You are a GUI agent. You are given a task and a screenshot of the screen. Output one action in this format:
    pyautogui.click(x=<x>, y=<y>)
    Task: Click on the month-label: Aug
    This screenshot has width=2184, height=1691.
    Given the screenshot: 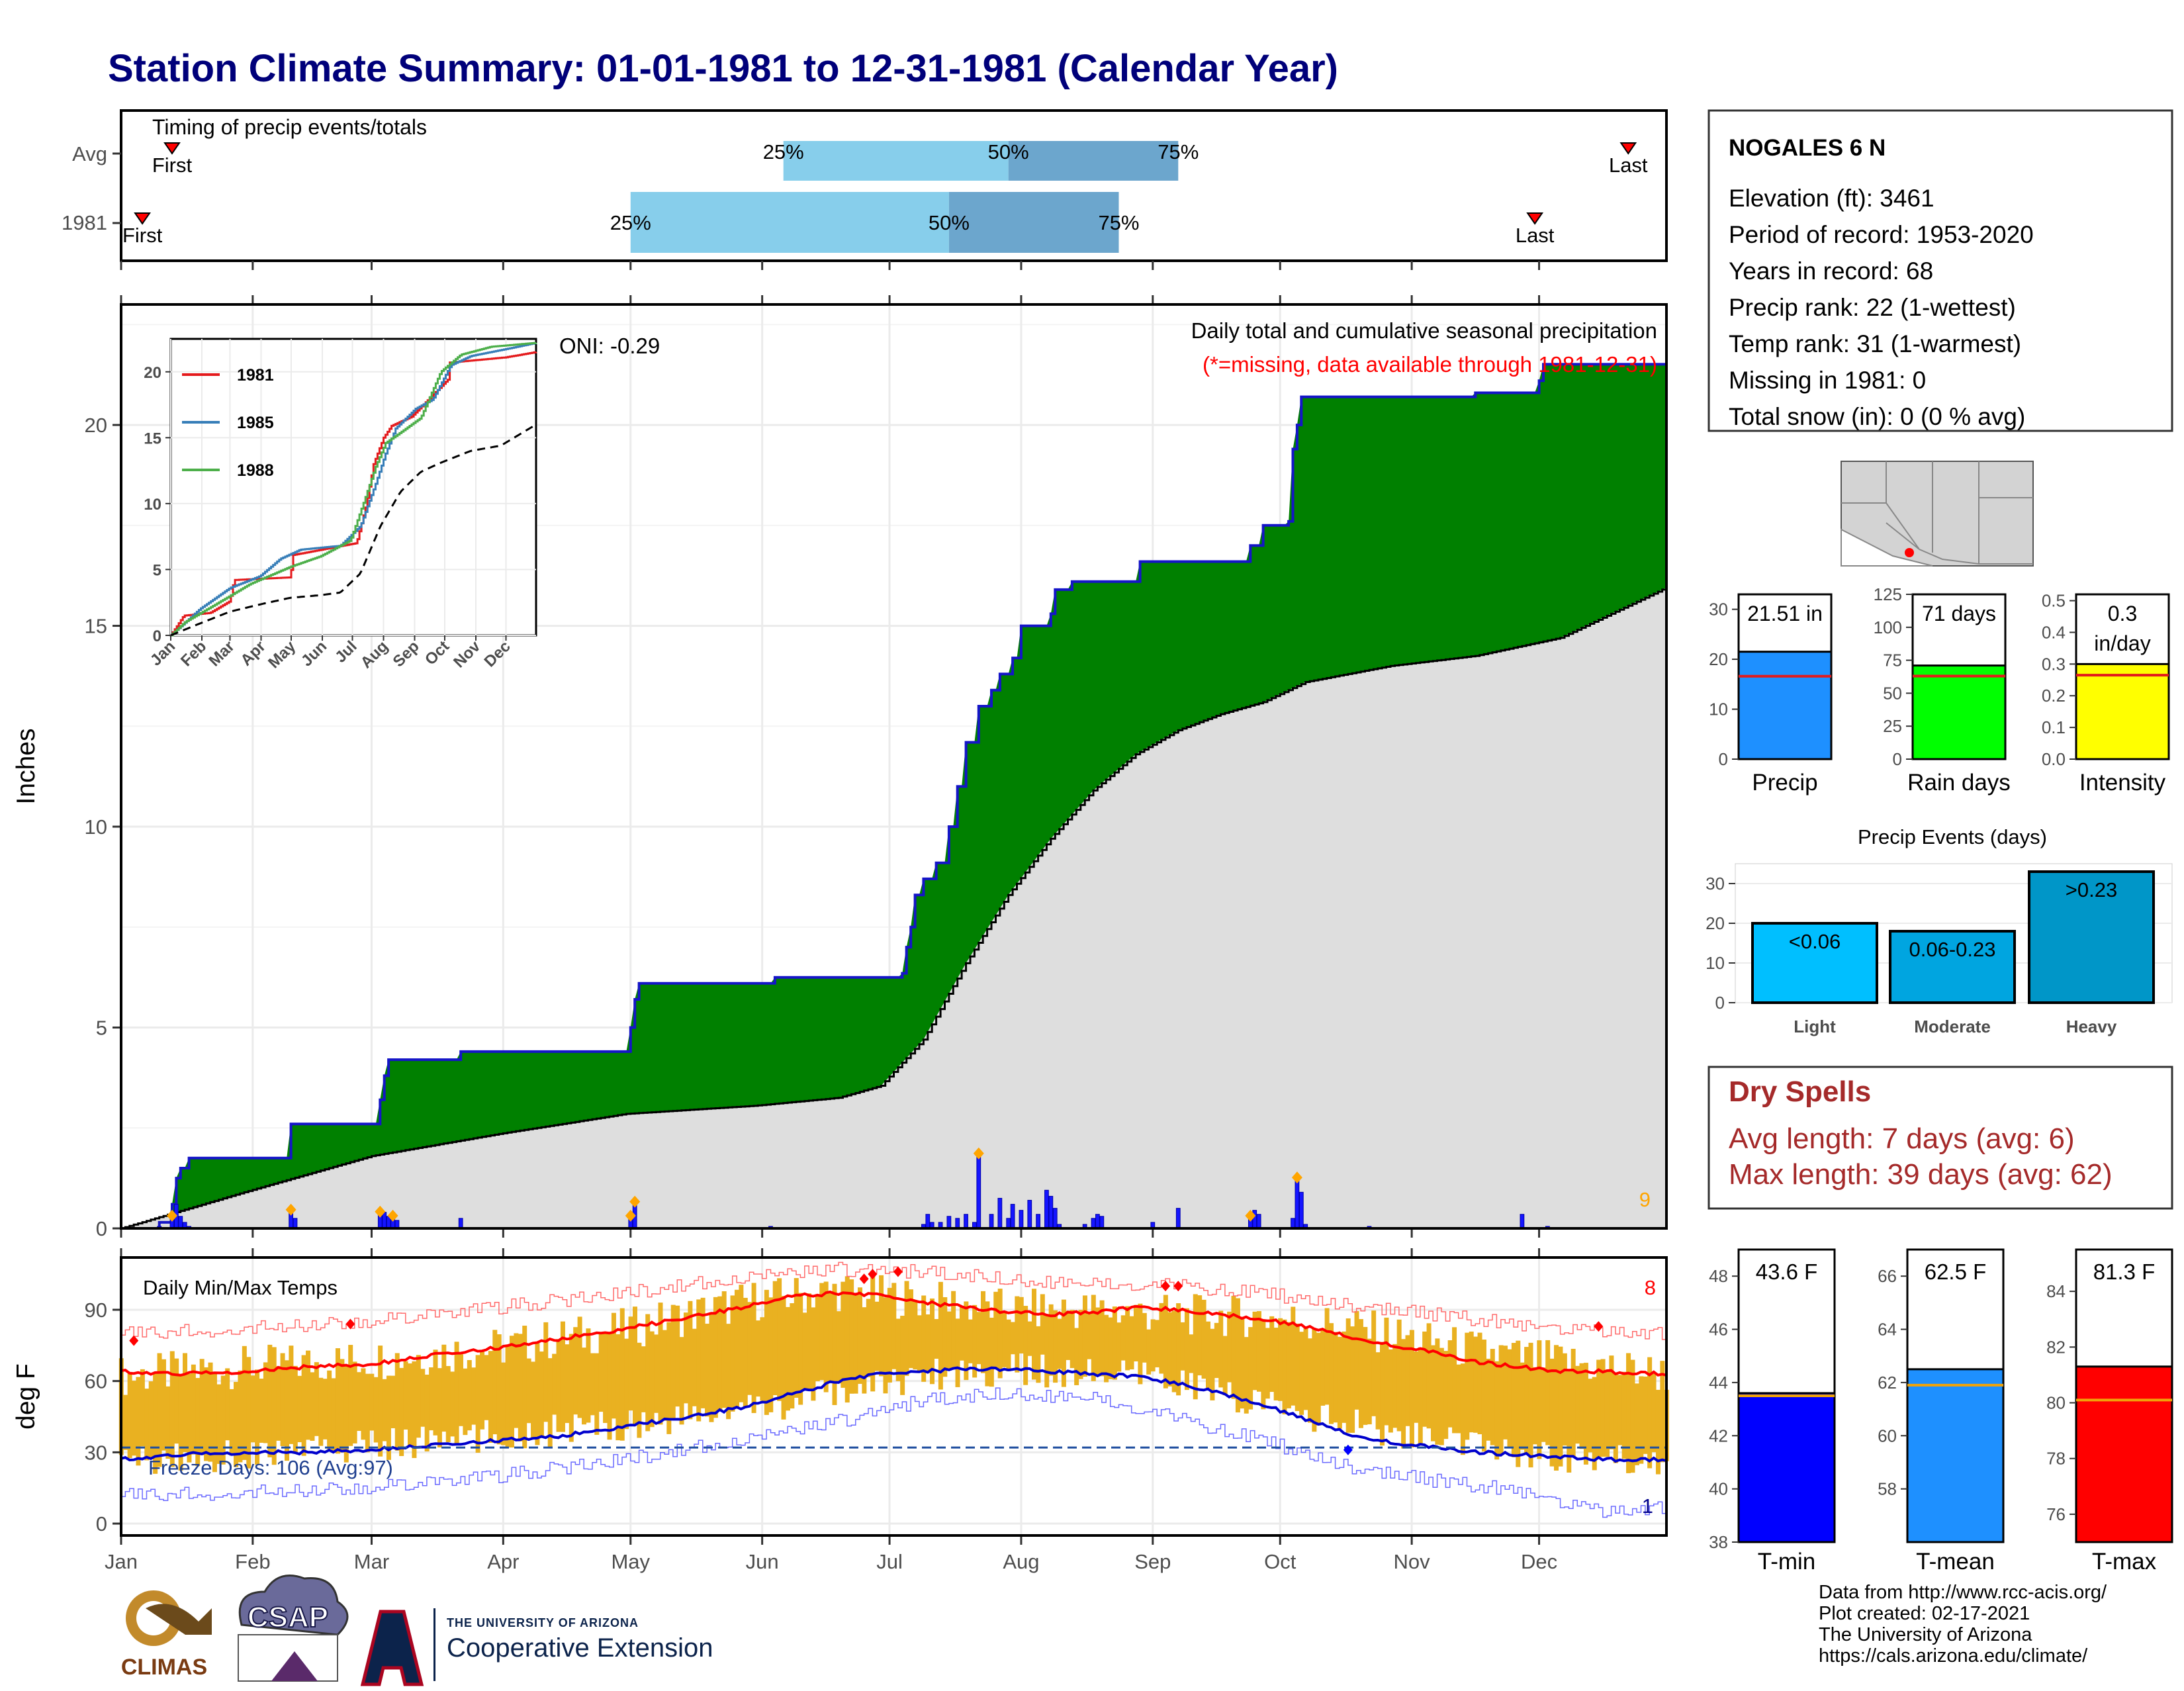 What is the action you would take?
    pyautogui.click(x=1021, y=1561)
    